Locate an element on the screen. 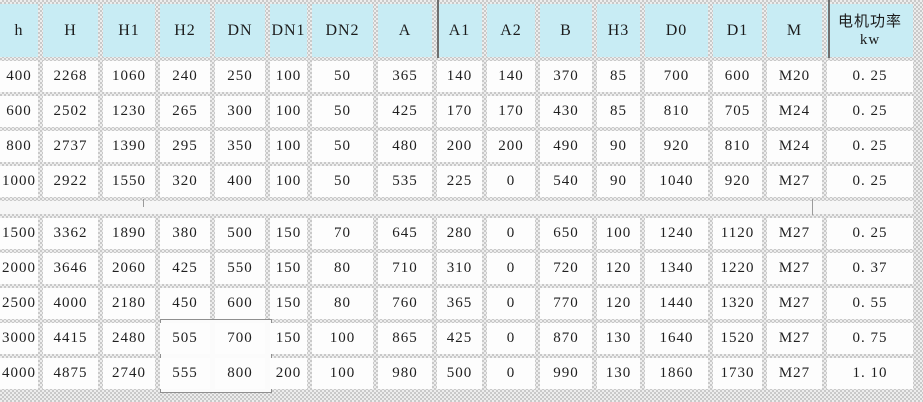 This screenshot has width=923, height=402. table-cell-DN: 350 is located at coordinates (240, 146).